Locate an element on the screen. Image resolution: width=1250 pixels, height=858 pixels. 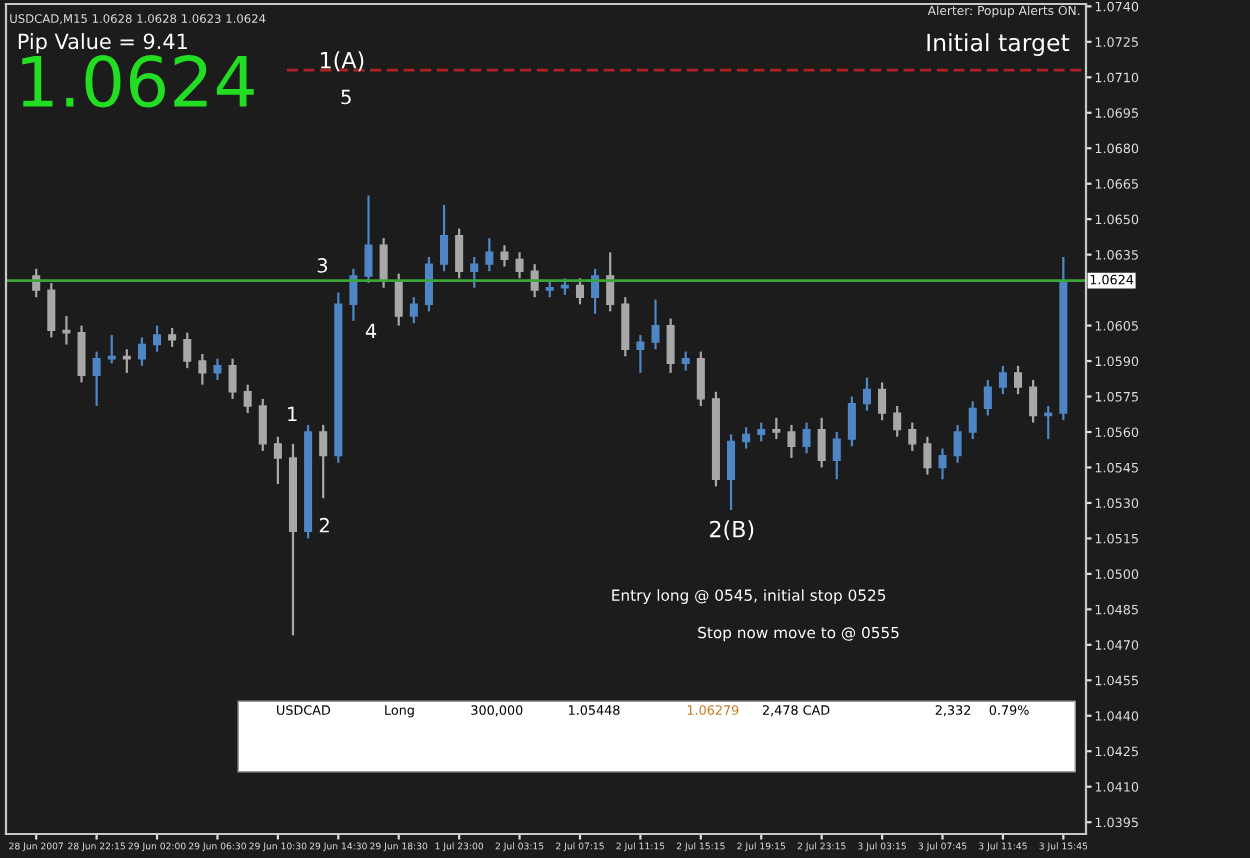
annotation: 5 is located at coordinates (346, 97).